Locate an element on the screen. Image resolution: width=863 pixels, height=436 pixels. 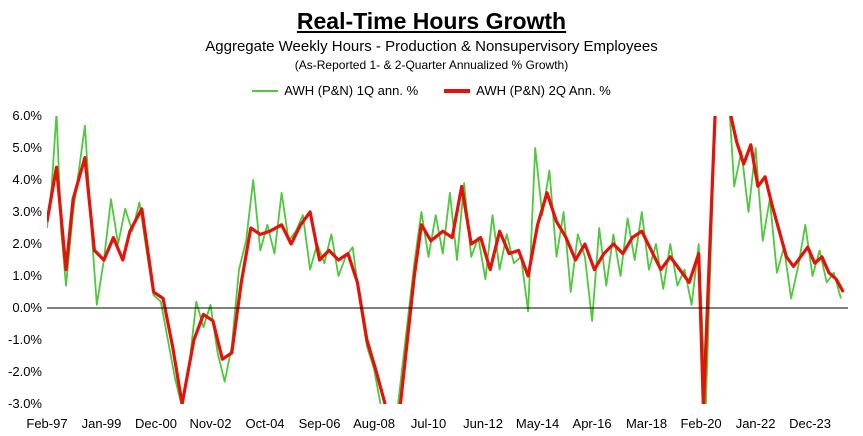
legend-label-2q: AWH (P&N) 2Q Ann. % is located at coordinates (543, 90).